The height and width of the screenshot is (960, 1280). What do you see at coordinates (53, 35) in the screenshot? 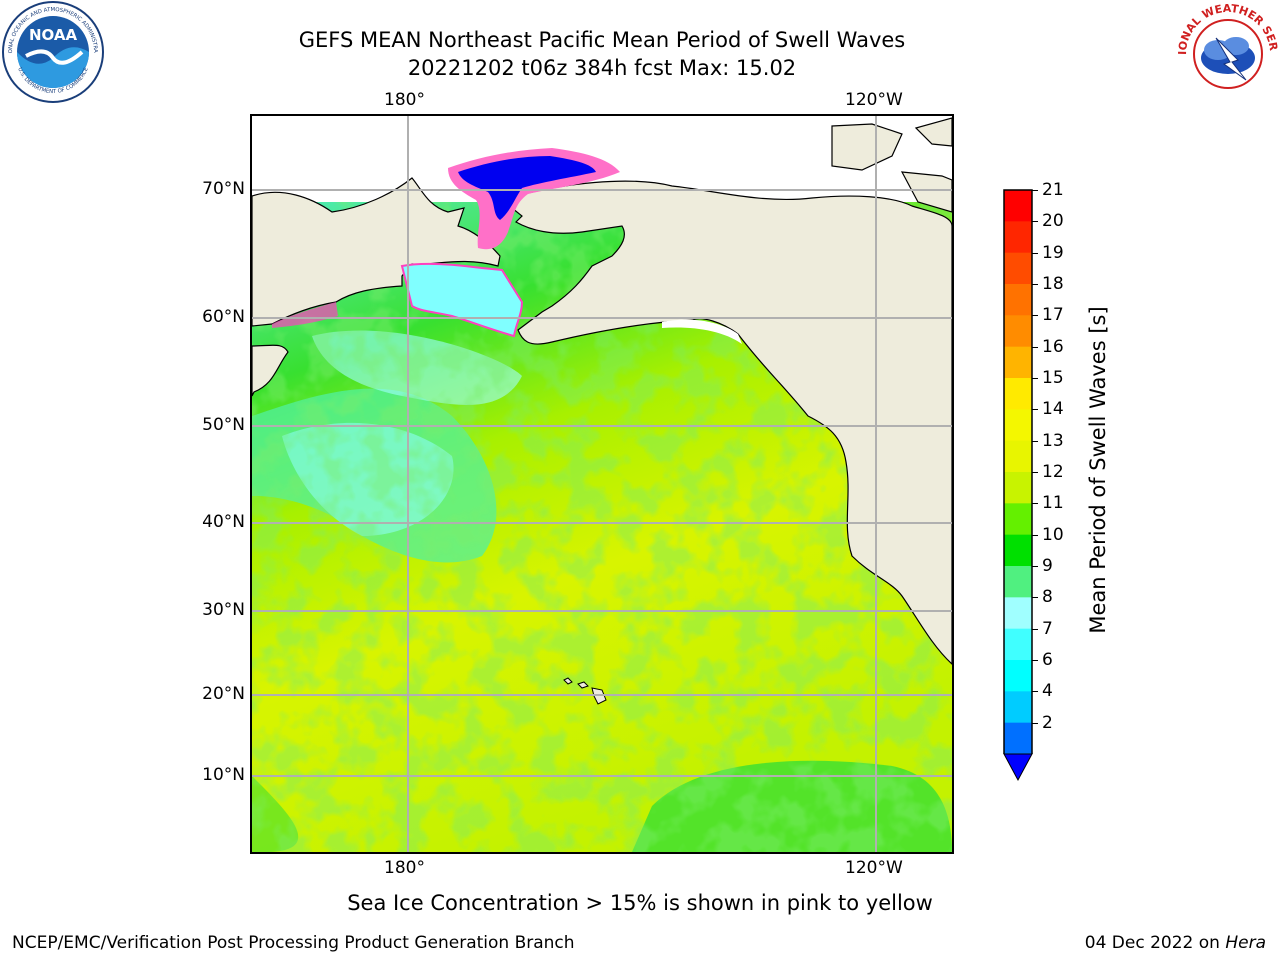
I see `noaa-logo-text: NOAA` at bounding box center [53, 35].